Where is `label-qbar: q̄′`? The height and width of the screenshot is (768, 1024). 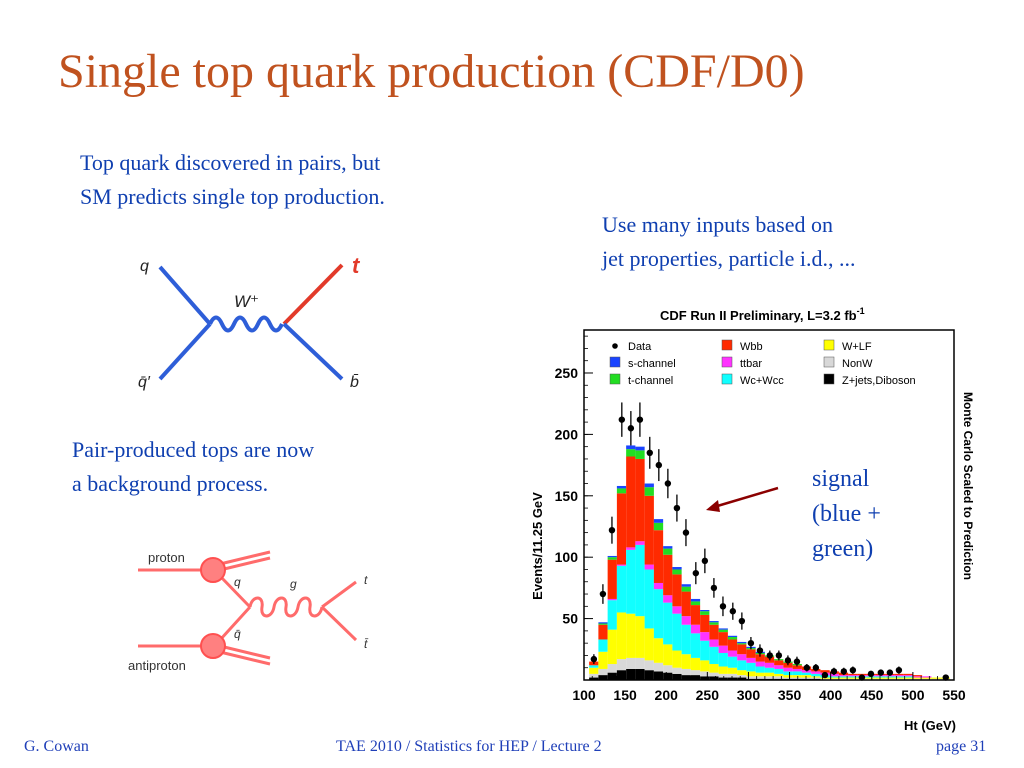 label-qbar: q̄′ is located at coordinates (144, 382).